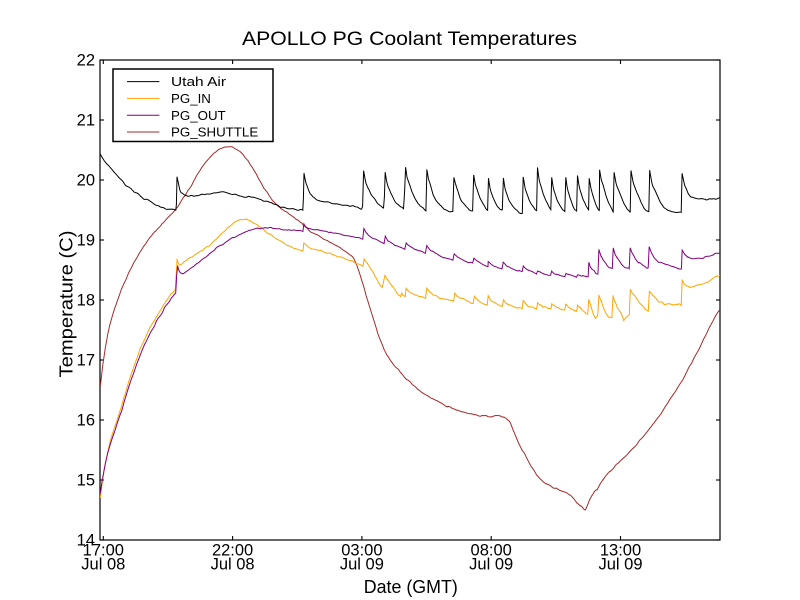 The image size is (800, 600). I want to click on svg-text: APOLLO PG Coolant Temperatures, so click(409, 39).